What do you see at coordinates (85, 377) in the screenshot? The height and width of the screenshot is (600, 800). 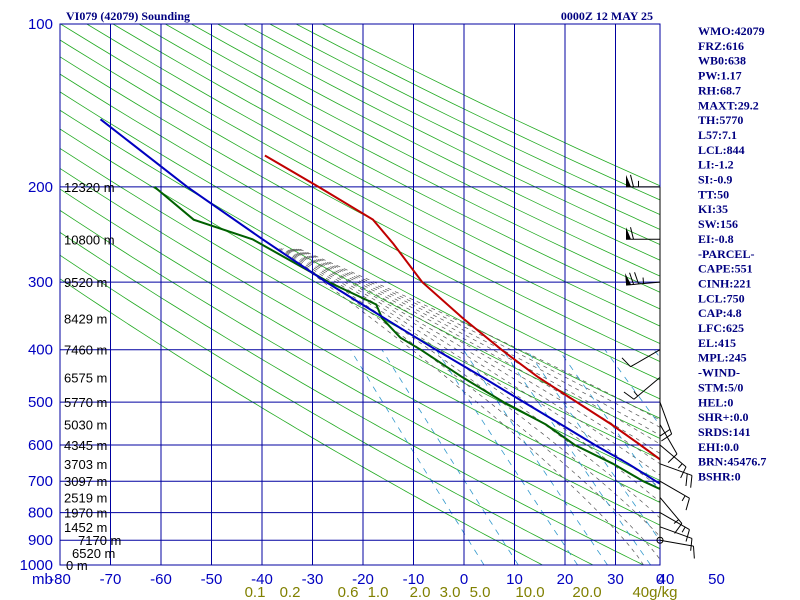 I see `height-label: 6575 m` at bounding box center [85, 377].